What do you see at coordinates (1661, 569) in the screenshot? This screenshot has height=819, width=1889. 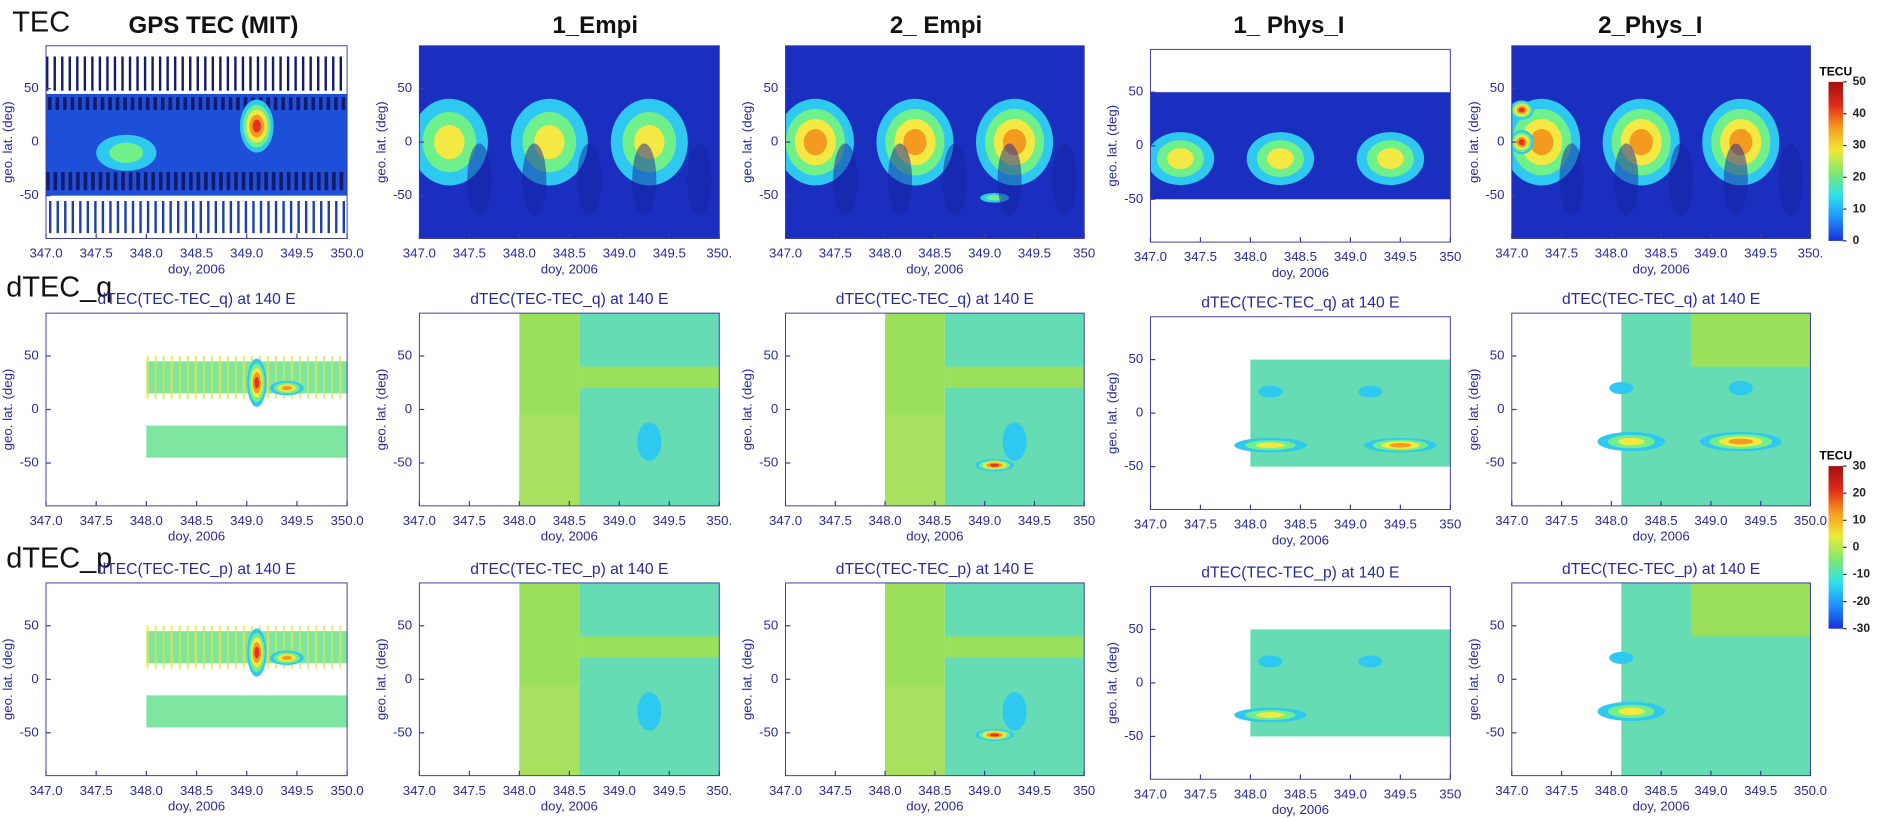 I see `panel-title: dTEC(TEC-TEC_p) at 140 E` at bounding box center [1661, 569].